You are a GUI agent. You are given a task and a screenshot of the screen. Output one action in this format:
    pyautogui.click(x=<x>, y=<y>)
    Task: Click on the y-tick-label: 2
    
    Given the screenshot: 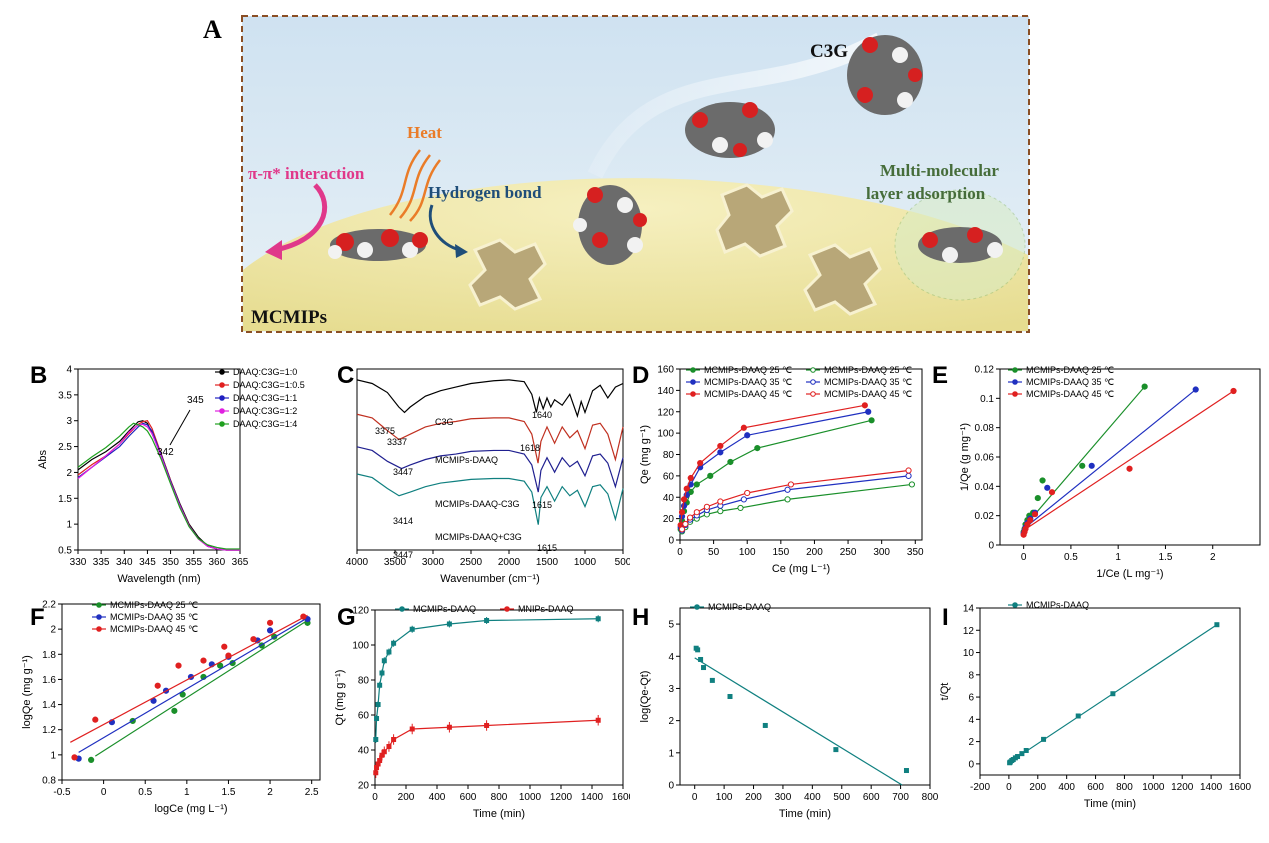 What is the action you would take?
    pyautogui.click(x=53, y=630)
    